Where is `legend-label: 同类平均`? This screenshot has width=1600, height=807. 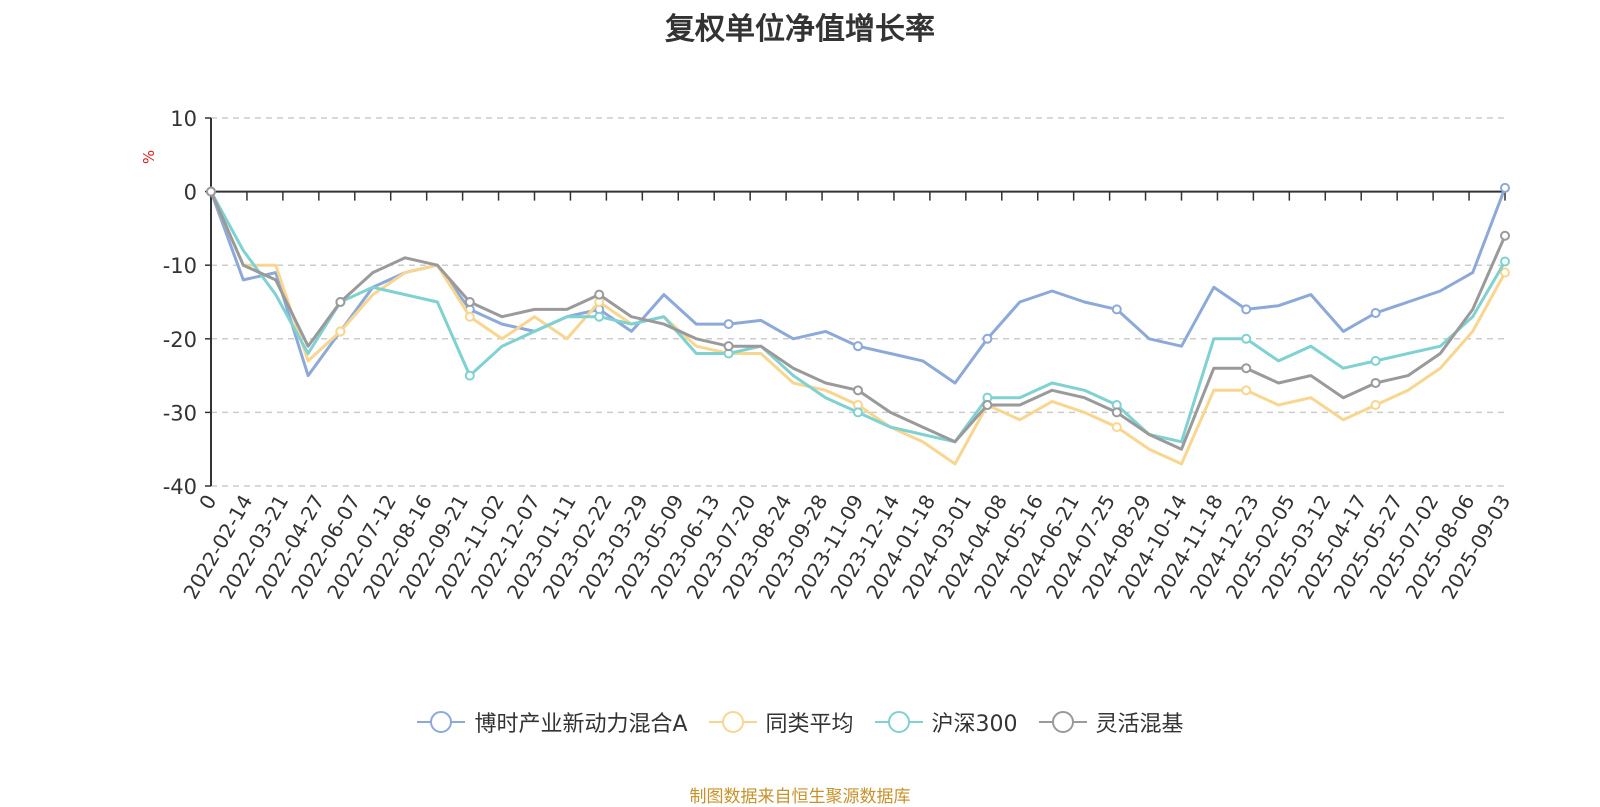
legend-label: 同类平均 is located at coordinates (809, 724).